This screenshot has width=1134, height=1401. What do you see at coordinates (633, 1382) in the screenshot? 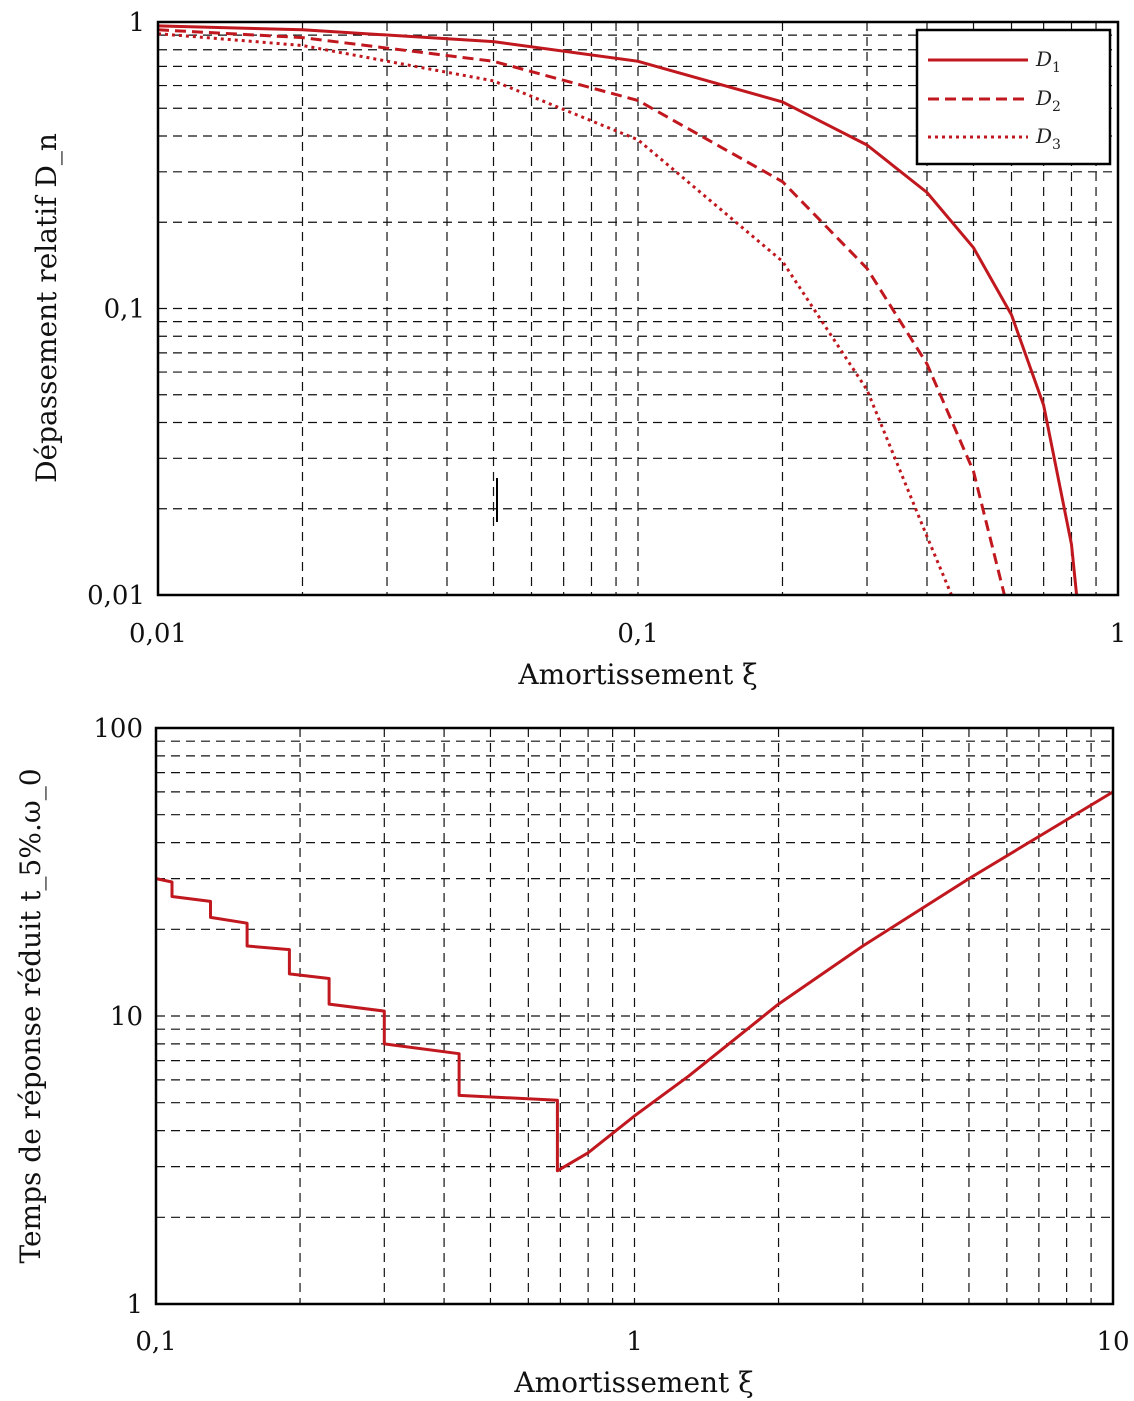
I see `response-time-x-axis-label: Amortissement ξ` at bounding box center [633, 1382].